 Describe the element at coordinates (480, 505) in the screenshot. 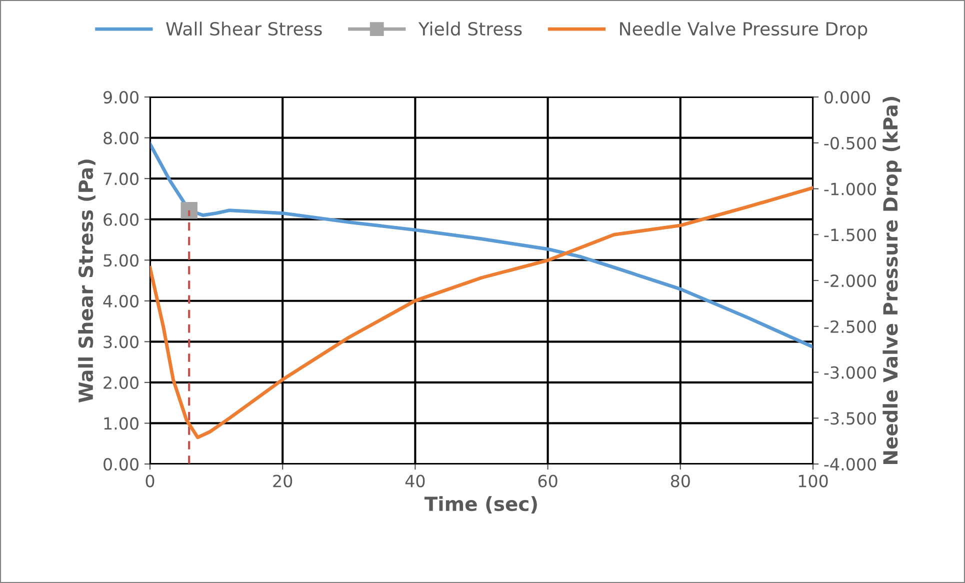

I see `x-axis-title: Time (sec)` at that location.